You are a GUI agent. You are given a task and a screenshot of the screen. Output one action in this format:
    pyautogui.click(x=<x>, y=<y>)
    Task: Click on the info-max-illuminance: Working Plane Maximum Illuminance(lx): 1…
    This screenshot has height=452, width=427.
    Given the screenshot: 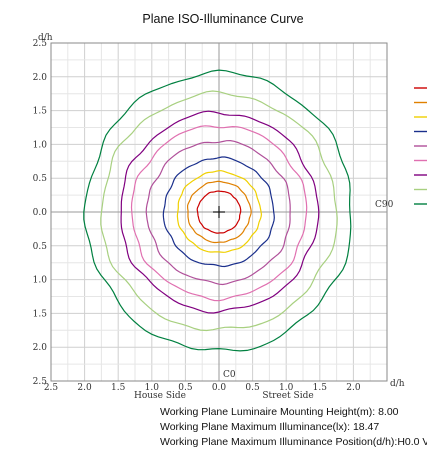 What is the action you would take?
    pyautogui.click(x=270, y=427)
    